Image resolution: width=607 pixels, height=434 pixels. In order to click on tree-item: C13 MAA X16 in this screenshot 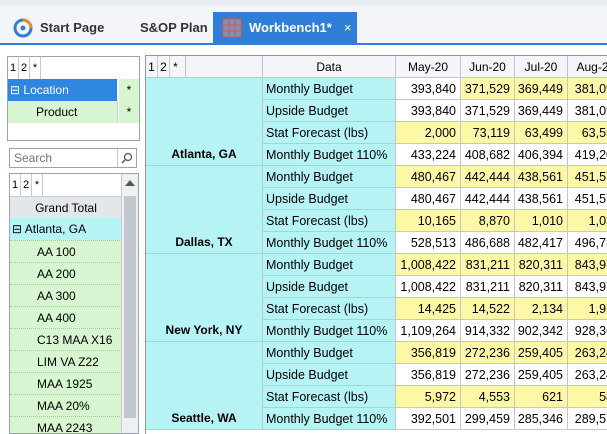, I will do `click(66, 339)`.